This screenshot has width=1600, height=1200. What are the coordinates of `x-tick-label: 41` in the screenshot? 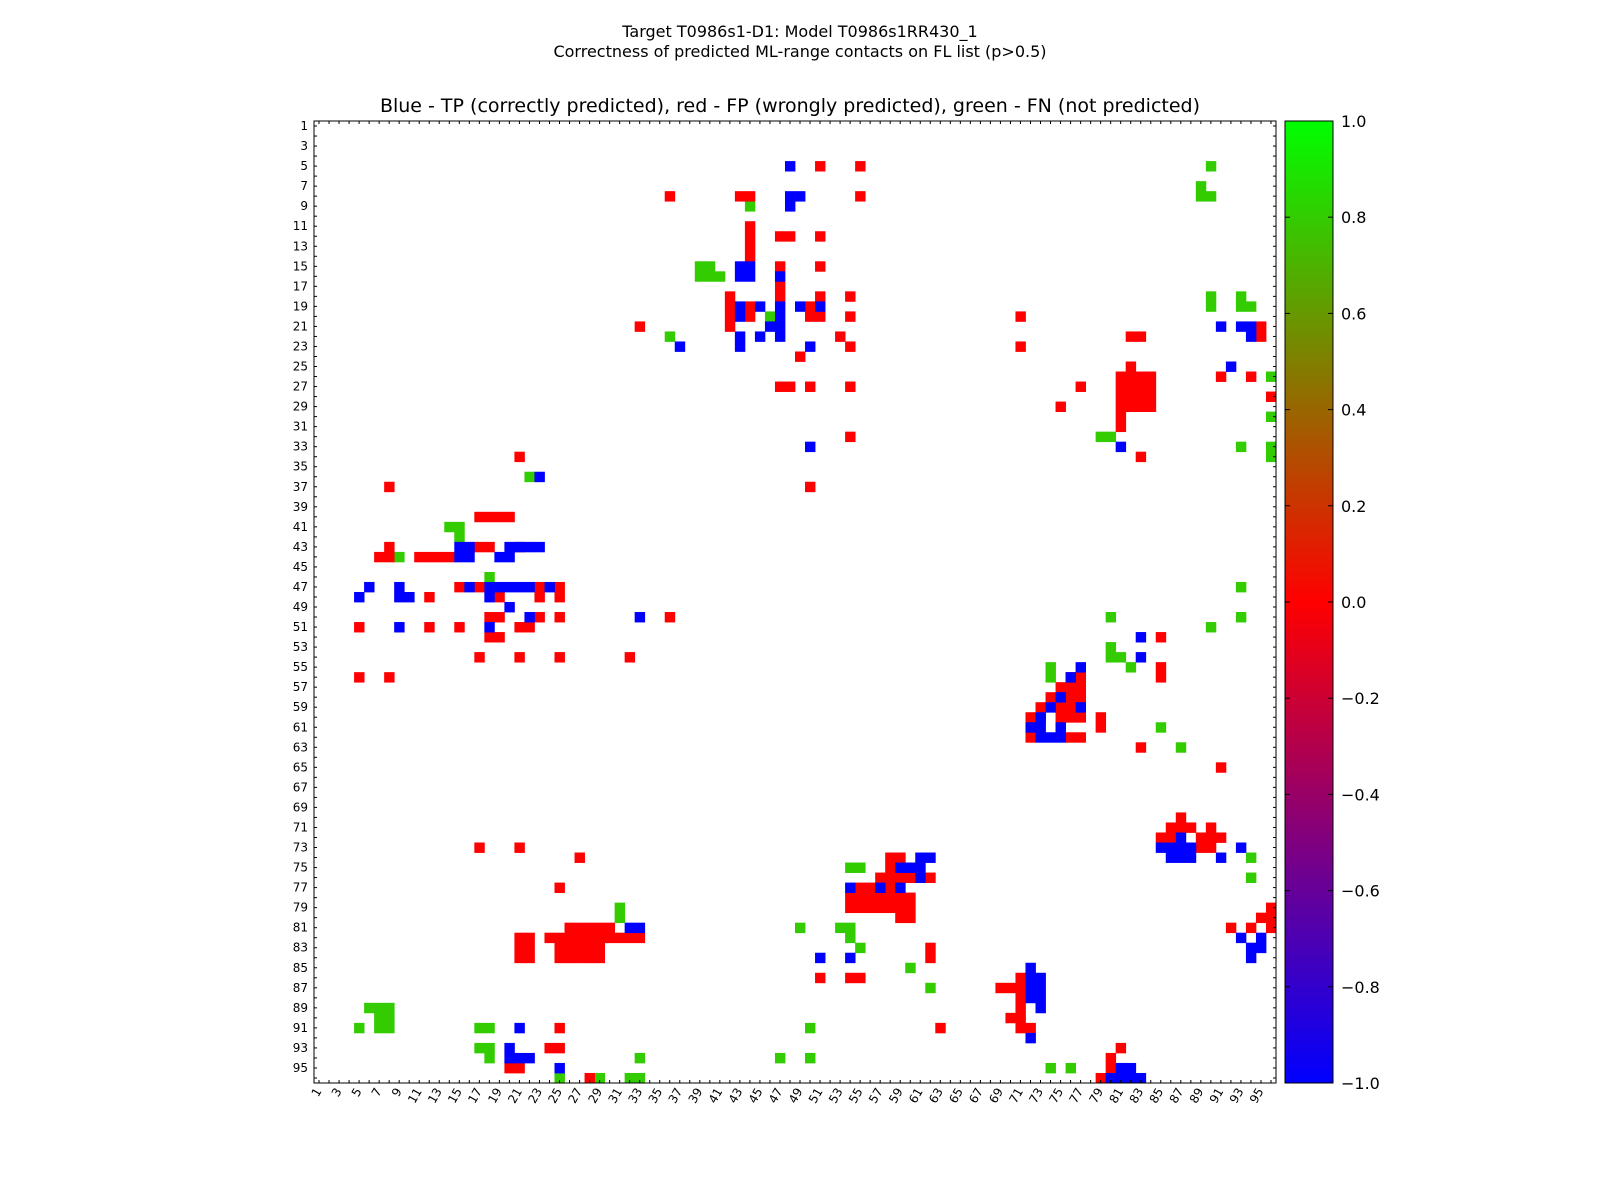 It's located at (716, 1096).